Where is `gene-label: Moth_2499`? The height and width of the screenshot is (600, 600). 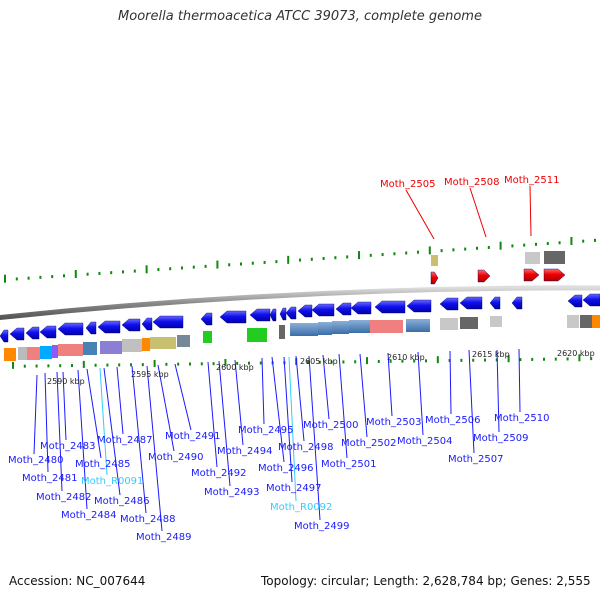
gene-label: Moth_2499 is located at coordinates (321, 526).